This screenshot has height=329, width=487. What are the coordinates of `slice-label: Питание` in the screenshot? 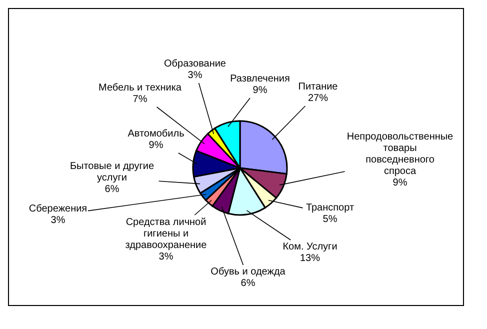 It's located at (318, 87).